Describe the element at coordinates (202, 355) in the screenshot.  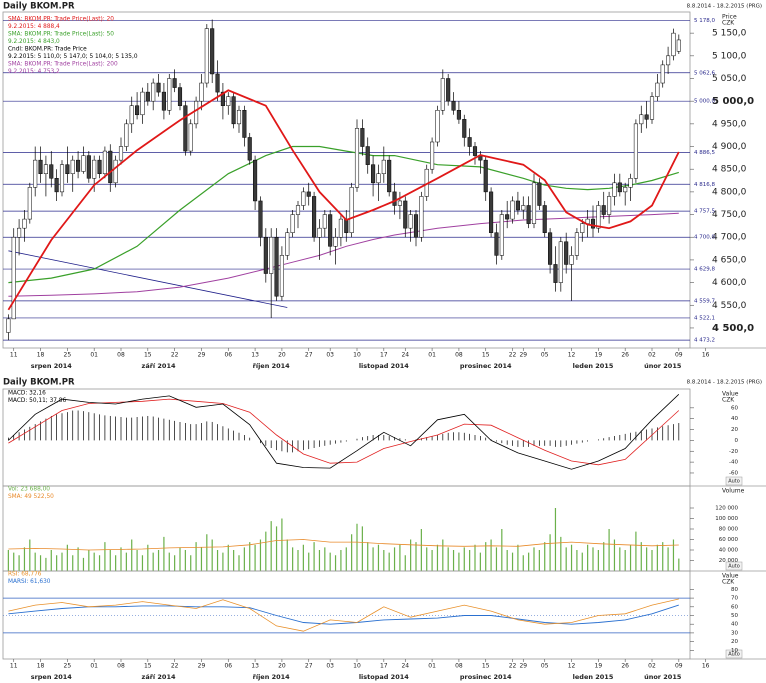
I see `x-tick-label: 29` at that location.